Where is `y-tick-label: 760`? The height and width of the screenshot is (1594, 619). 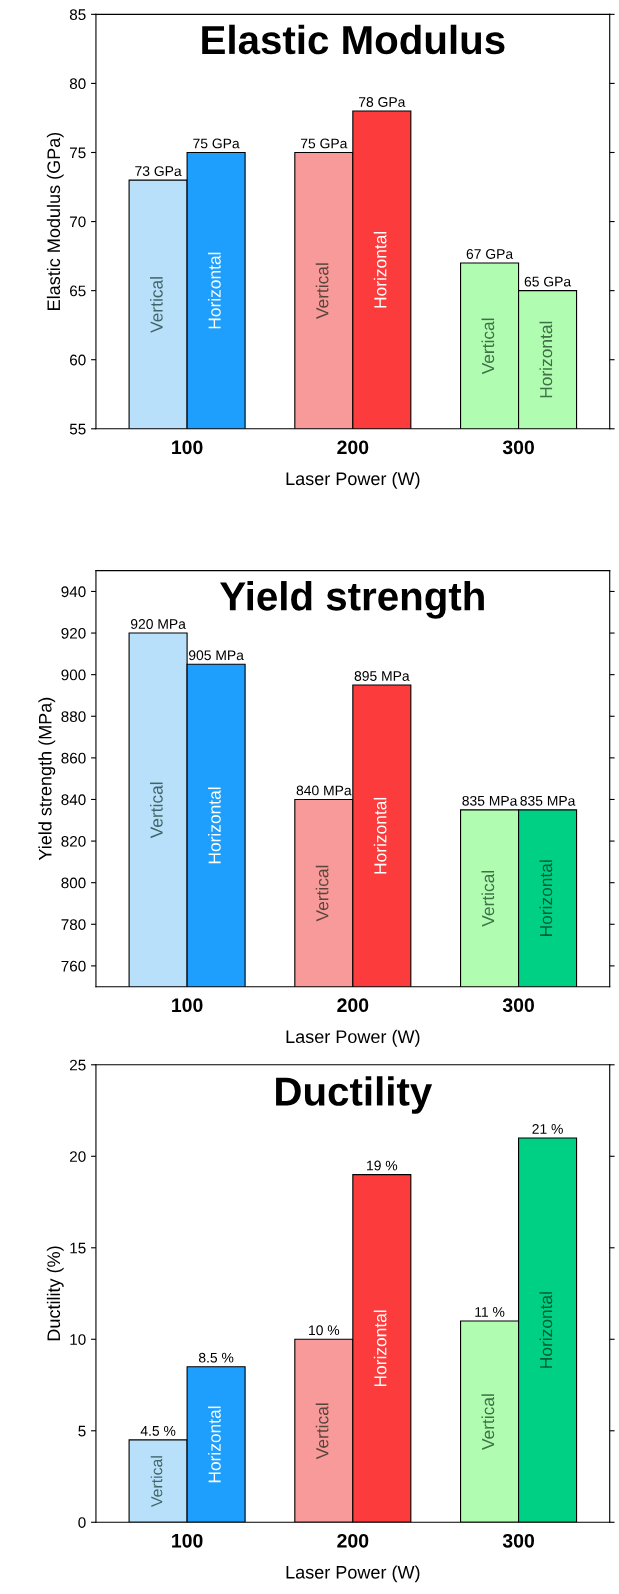 y-tick-label: 760 is located at coordinates (73, 966).